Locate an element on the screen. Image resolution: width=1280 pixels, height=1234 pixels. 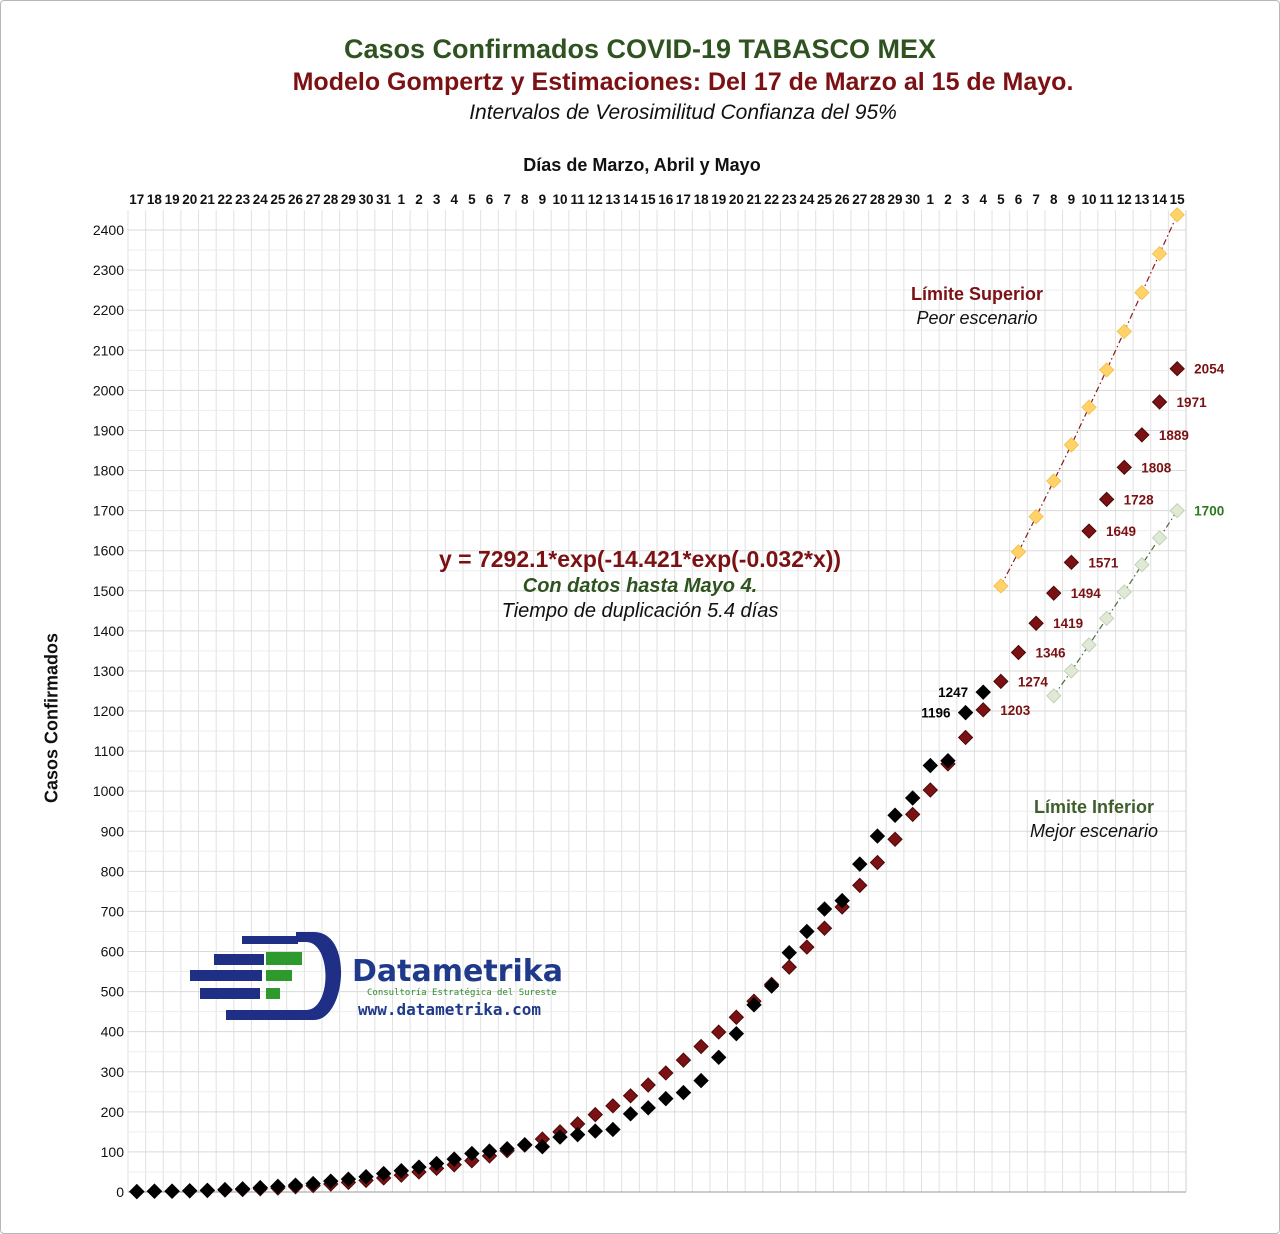
x-tick-label: 13 is located at coordinates (1142, 199).